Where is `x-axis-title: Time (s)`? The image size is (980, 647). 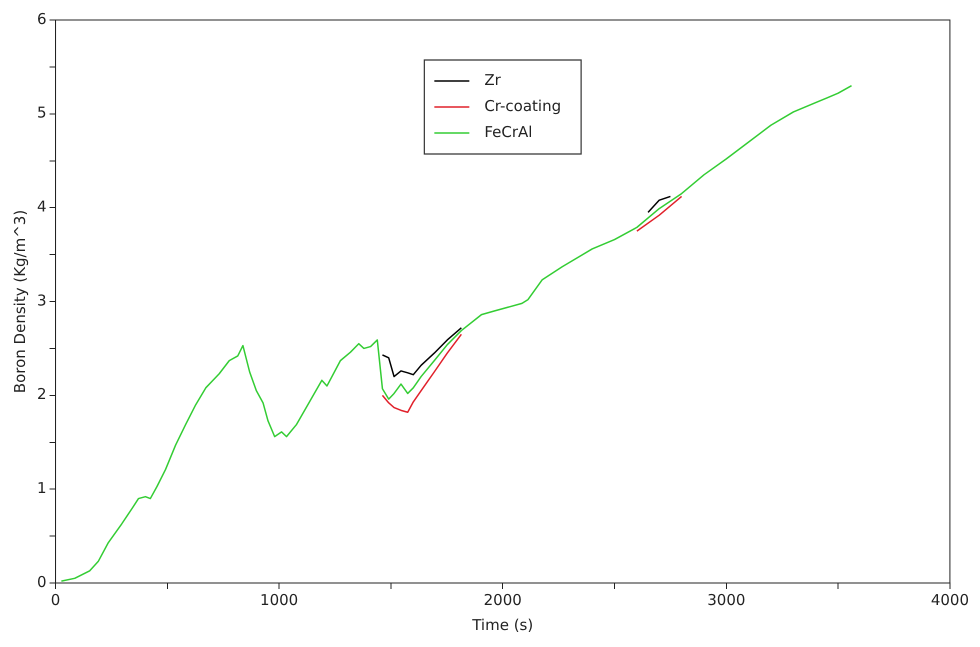
x-axis-title: Time (s) is located at coordinates (502, 625).